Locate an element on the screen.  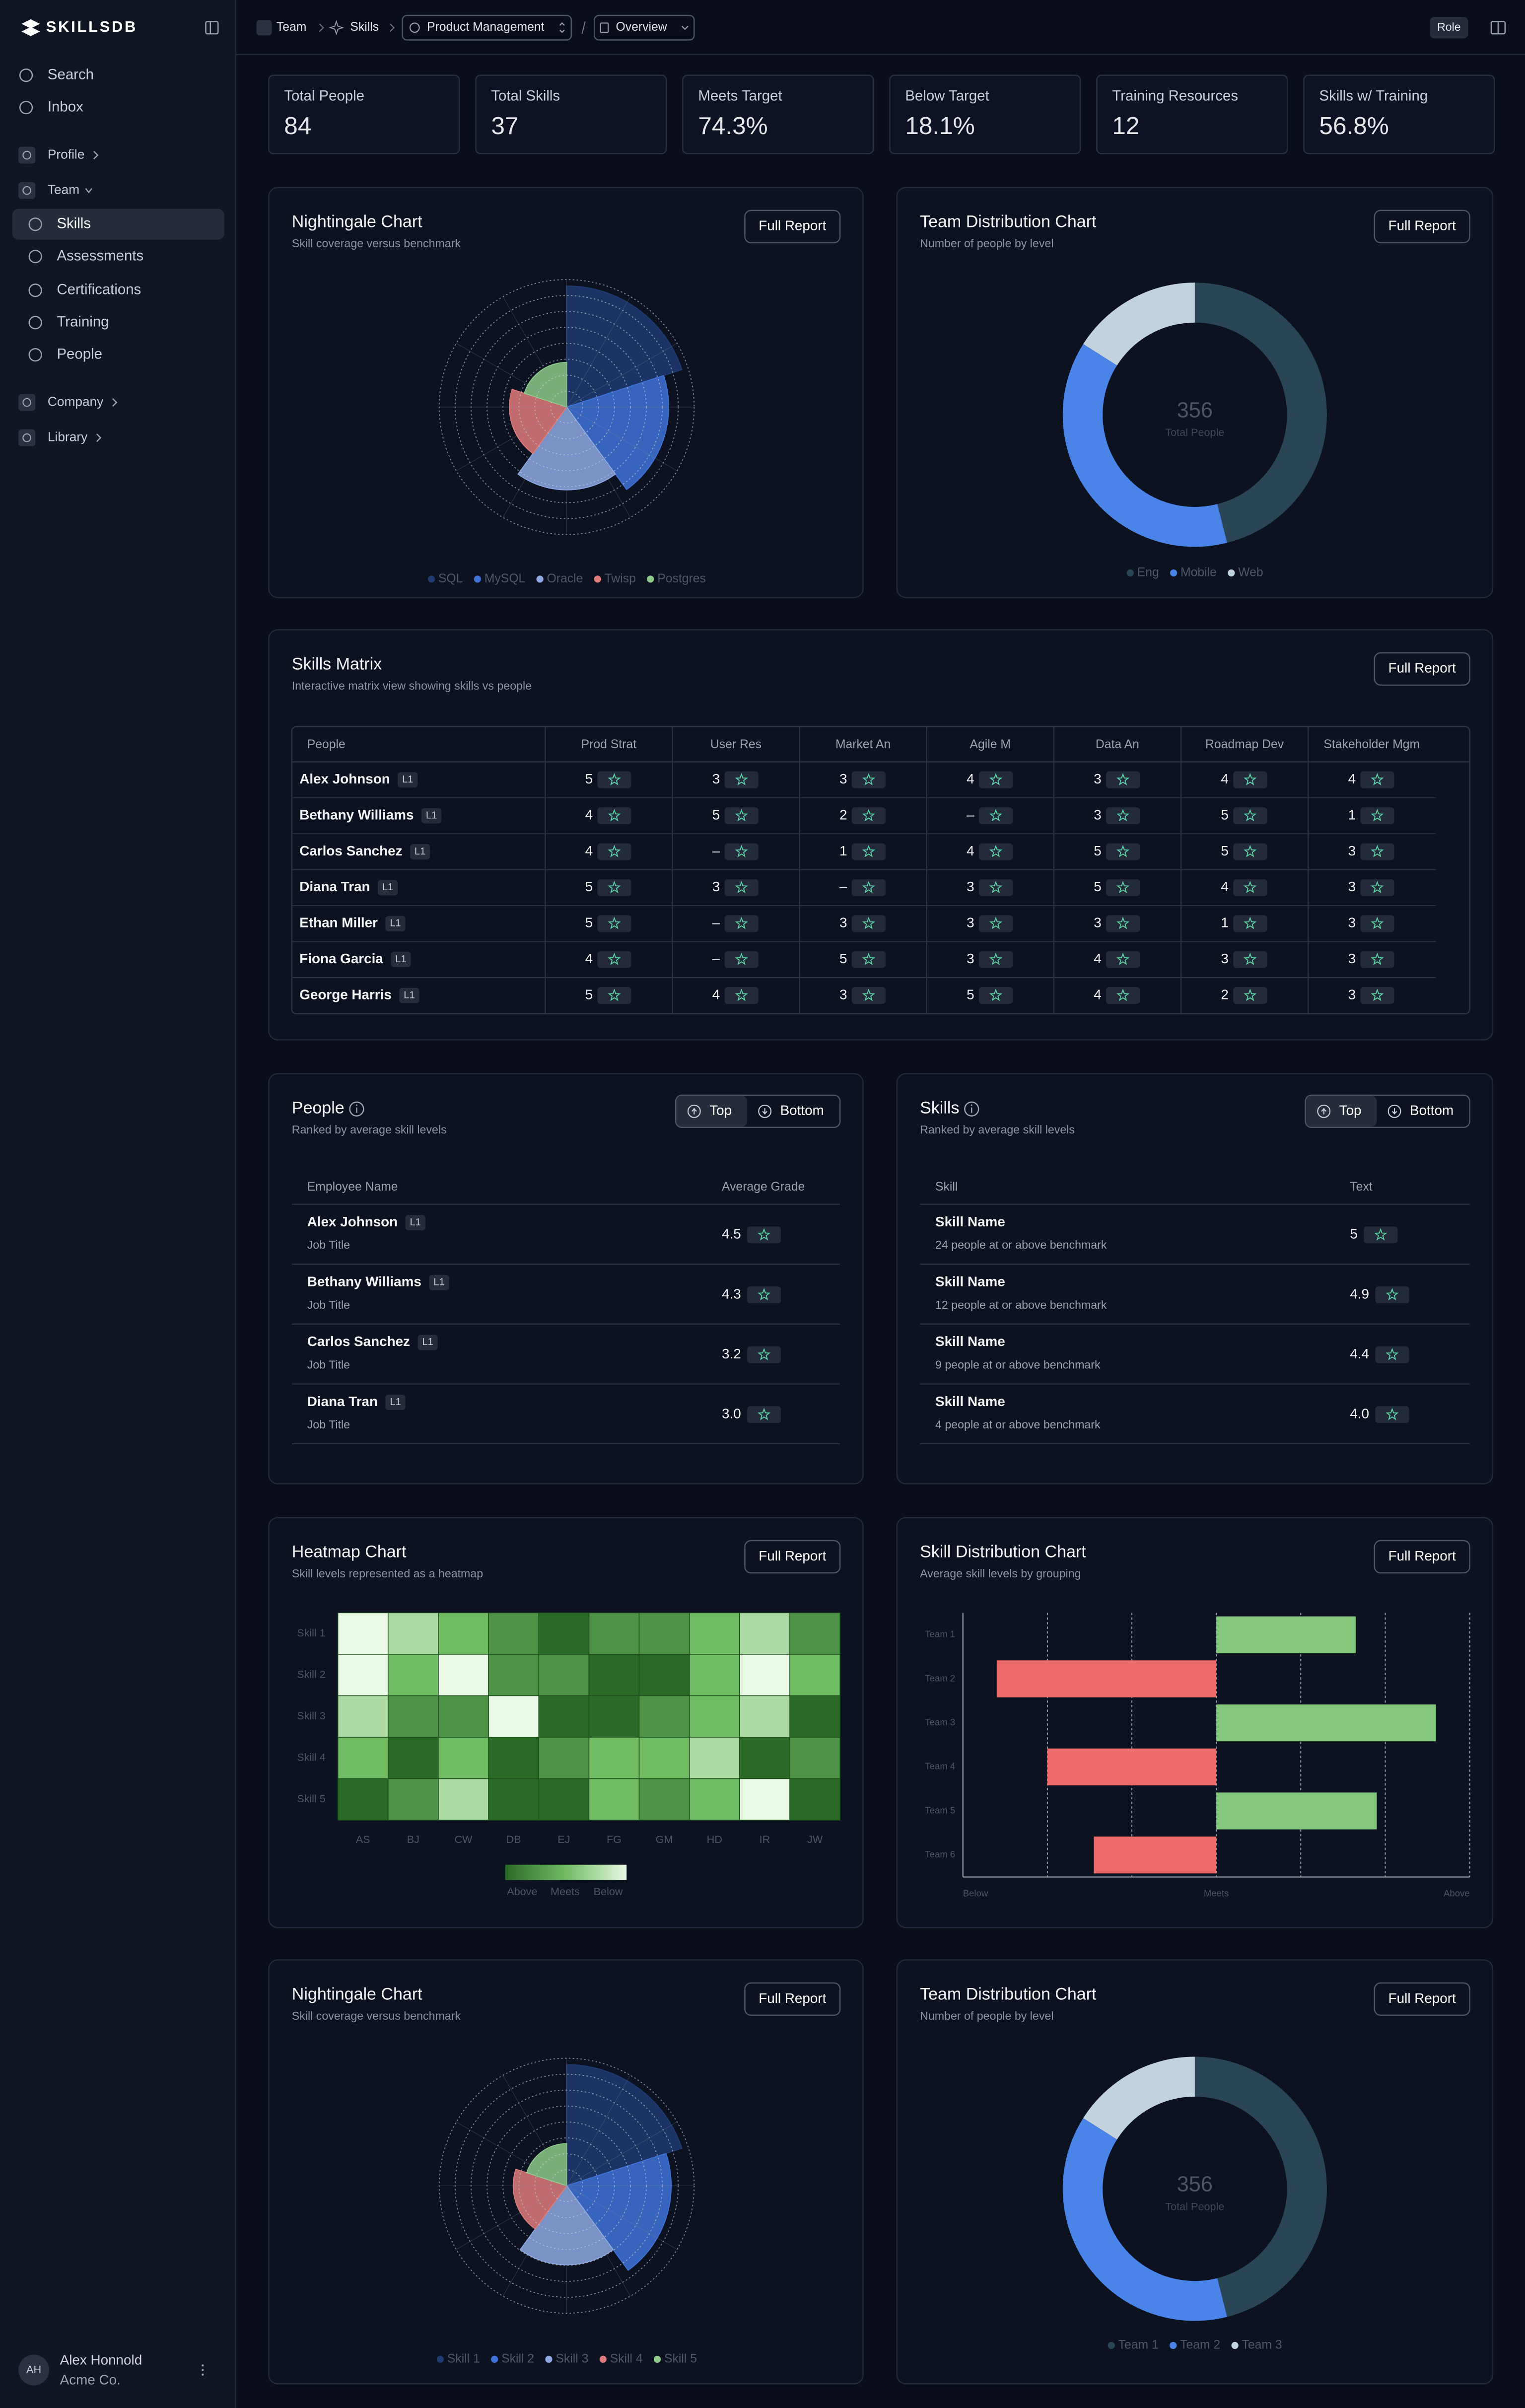
nav-item: Assessments is located at coordinates (85, 255).